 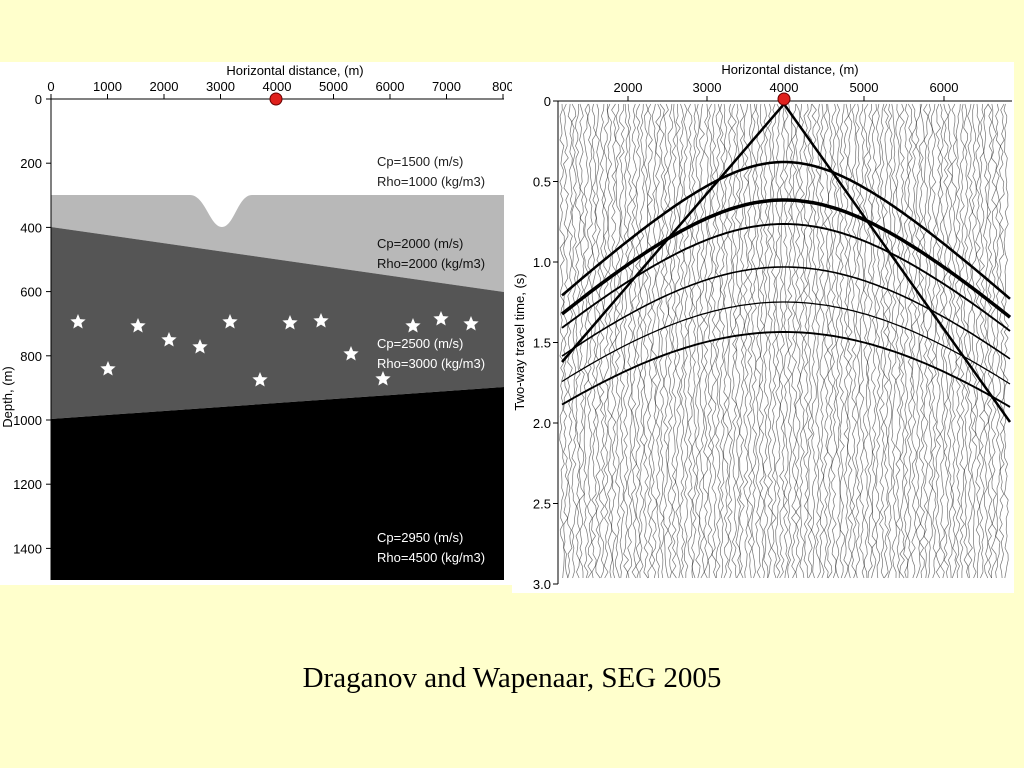 I want to click on y-tick-label: 800, so click(x=31, y=356).